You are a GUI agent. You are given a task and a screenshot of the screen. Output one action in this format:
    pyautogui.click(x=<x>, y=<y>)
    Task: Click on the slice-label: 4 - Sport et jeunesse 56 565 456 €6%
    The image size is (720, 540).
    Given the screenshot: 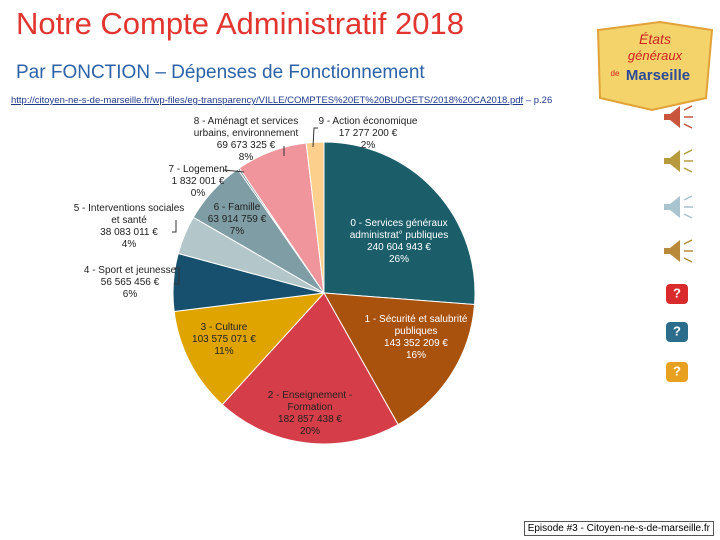 What is the action you would take?
    pyautogui.click(x=130, y=283)
    